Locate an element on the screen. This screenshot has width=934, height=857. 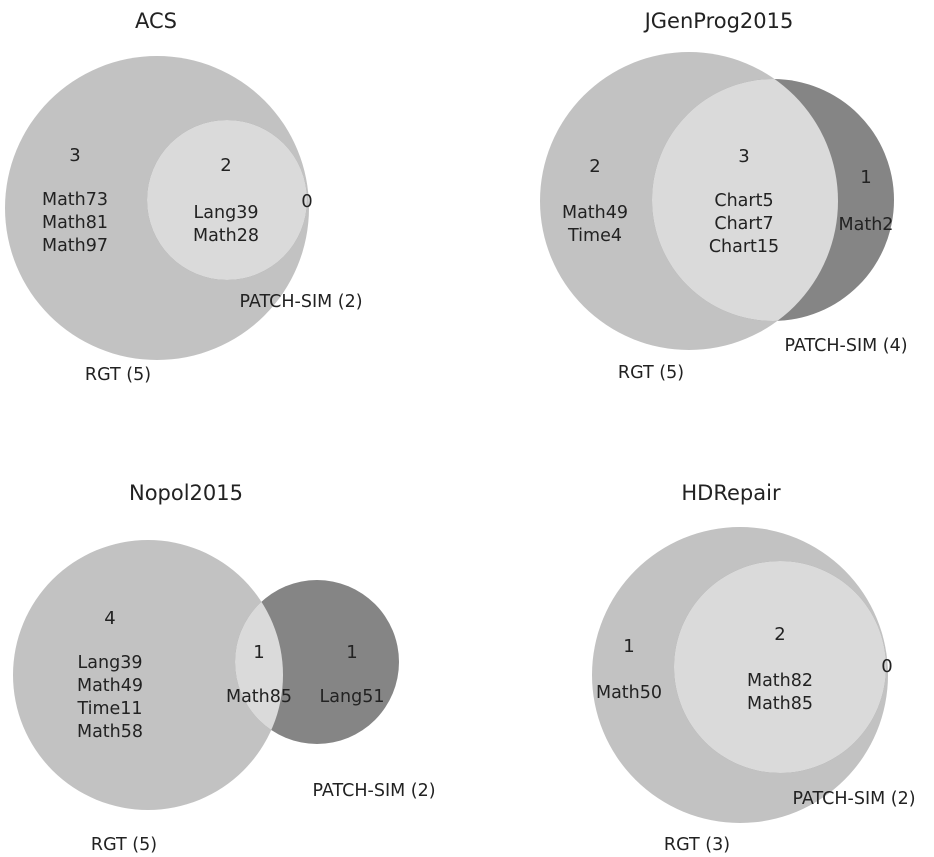
rgt-only-item: Math81 is located at coordinates (75, 223).